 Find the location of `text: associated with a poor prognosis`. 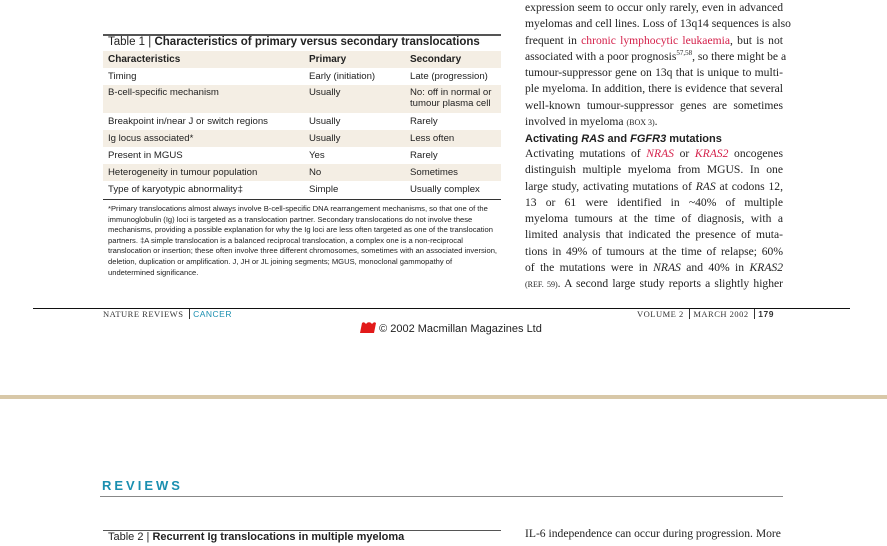

text: associated with a poor prognosis is located at coordinates (601, 56).